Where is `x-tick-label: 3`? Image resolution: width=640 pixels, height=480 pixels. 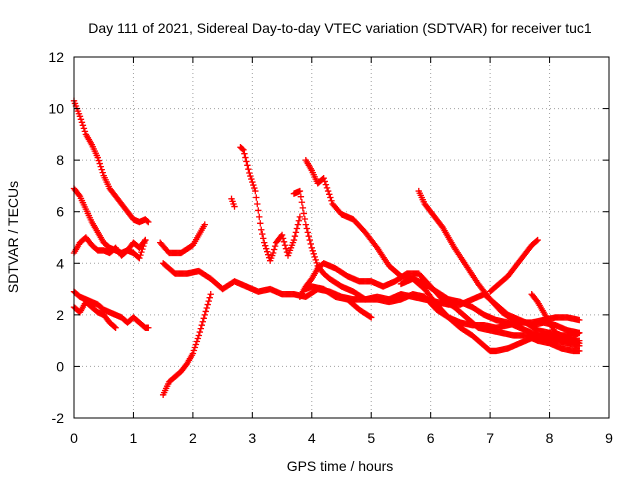 x-tick-label: 3 is located at coordinates (252, 438).